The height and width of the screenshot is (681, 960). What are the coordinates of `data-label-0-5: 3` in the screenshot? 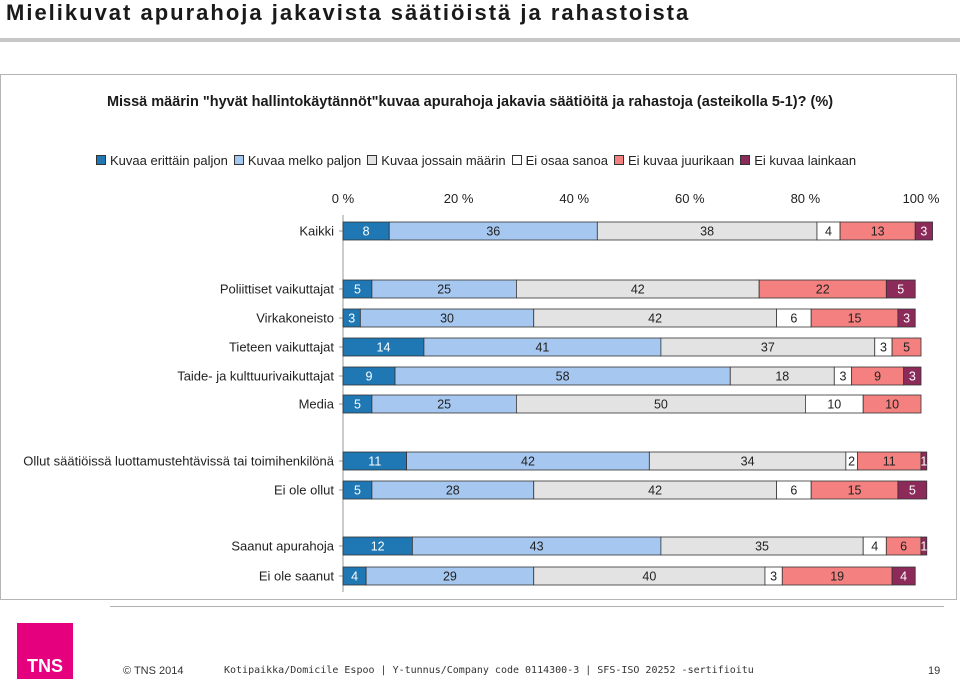 It's located at (923, 232).